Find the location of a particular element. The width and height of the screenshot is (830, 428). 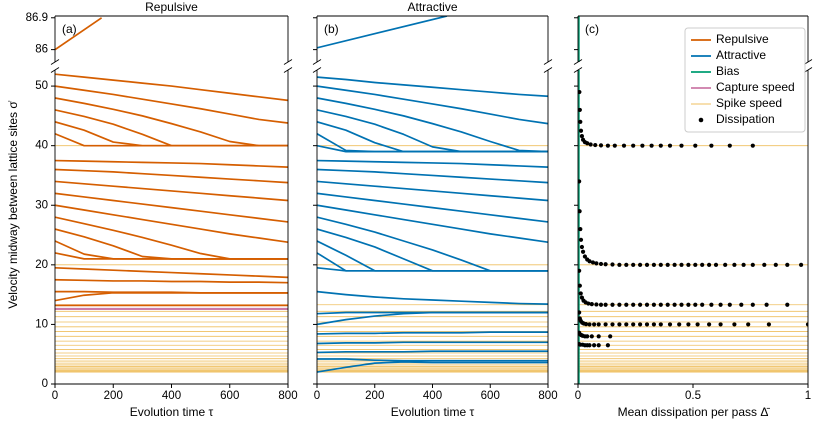

x-tick-label: 800 is located at coordinates (287, 396).